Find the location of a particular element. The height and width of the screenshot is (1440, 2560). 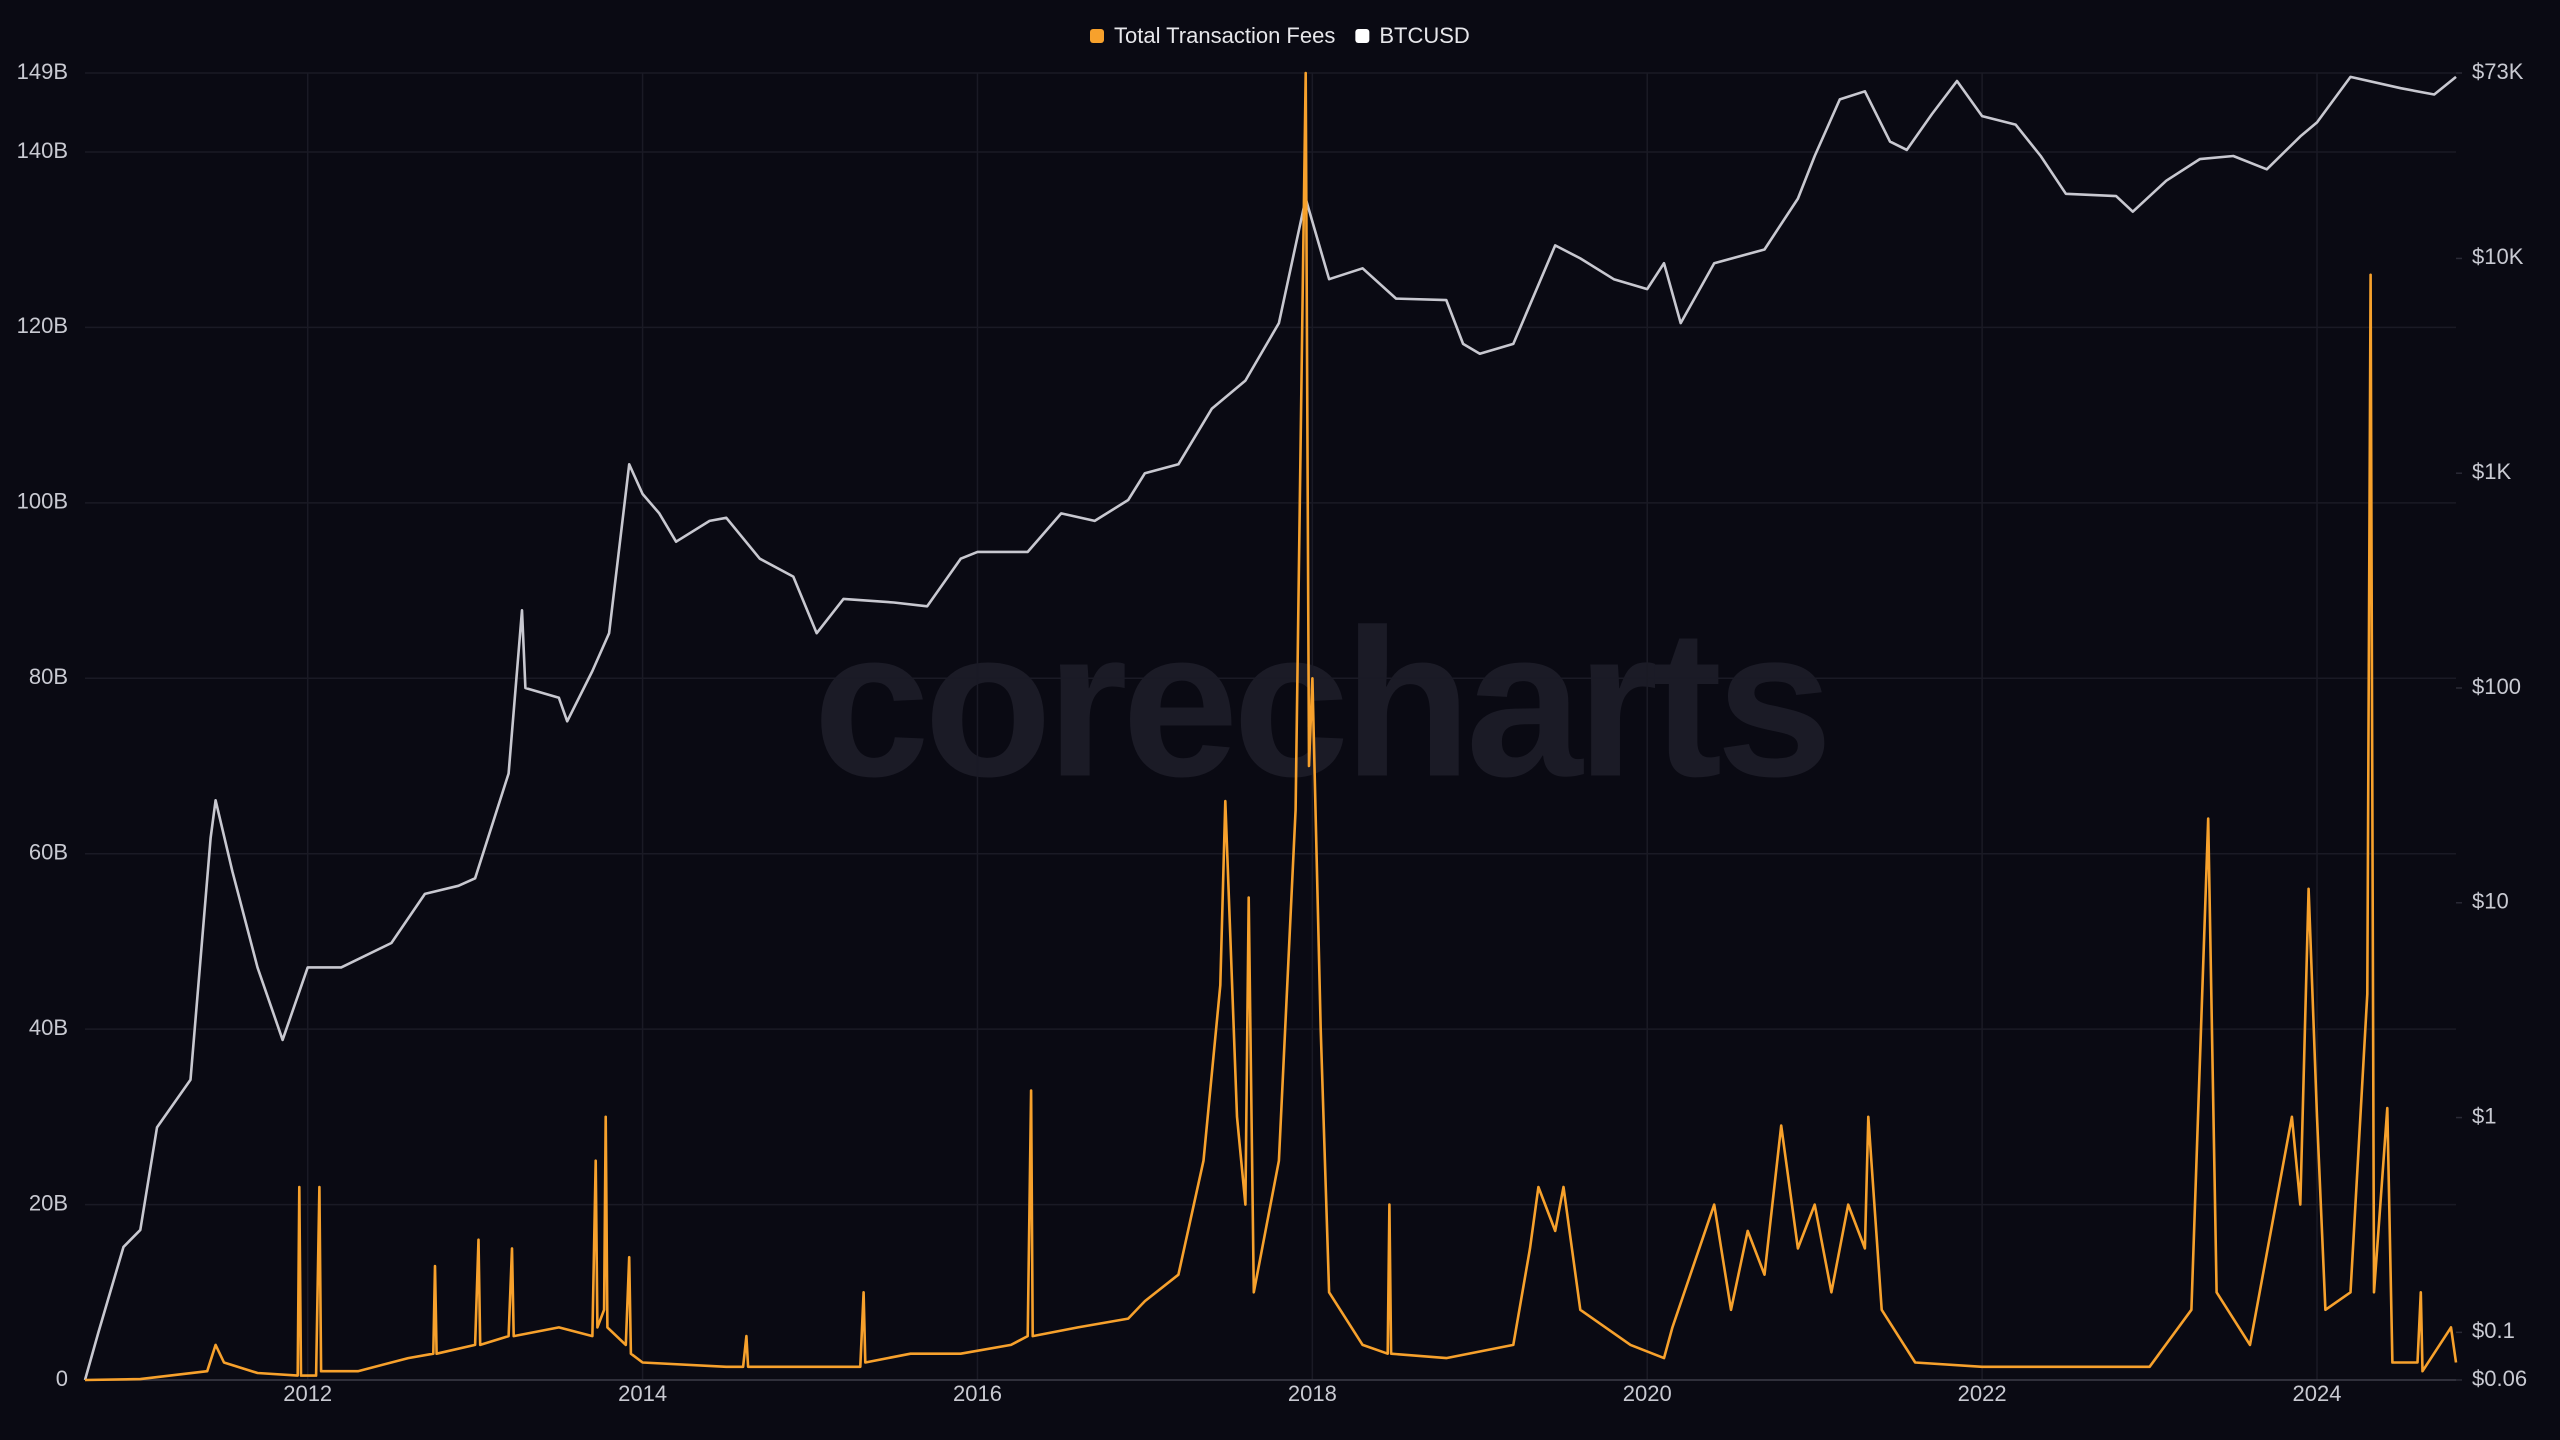

y-tick-label: 40B is located at coordinates (48, 1027).